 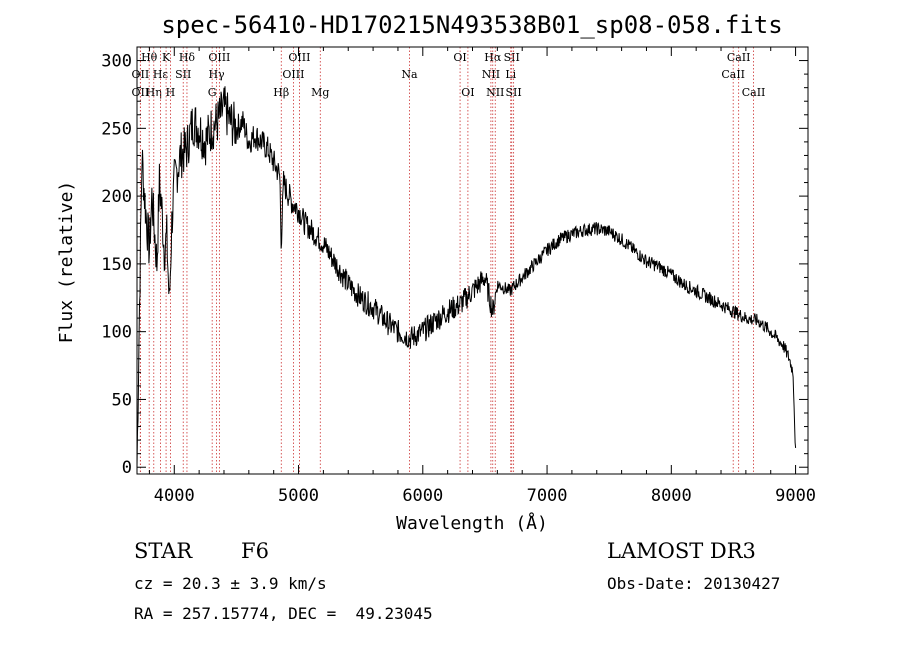 What do you see at coordinates (510, 74) in the screenshot?
I see `emission-line-label: Li` at bounding box center [510, 74].